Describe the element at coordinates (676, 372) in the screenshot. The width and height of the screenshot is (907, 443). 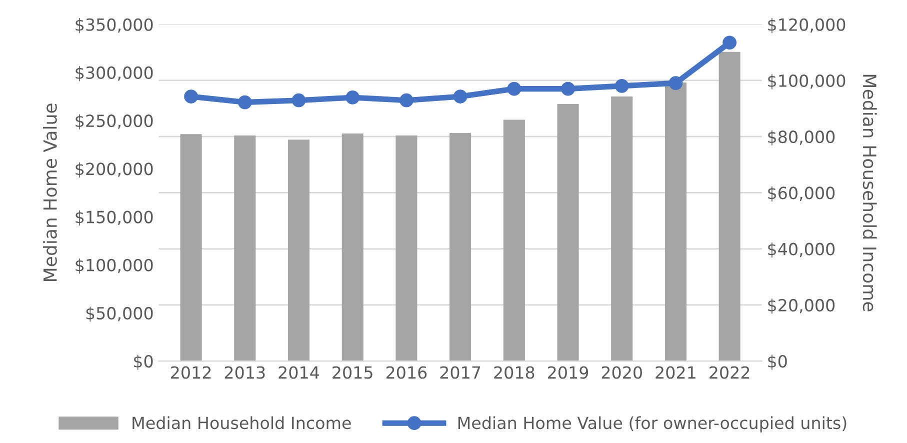
I see `x-tick-label: 2021` at that location.